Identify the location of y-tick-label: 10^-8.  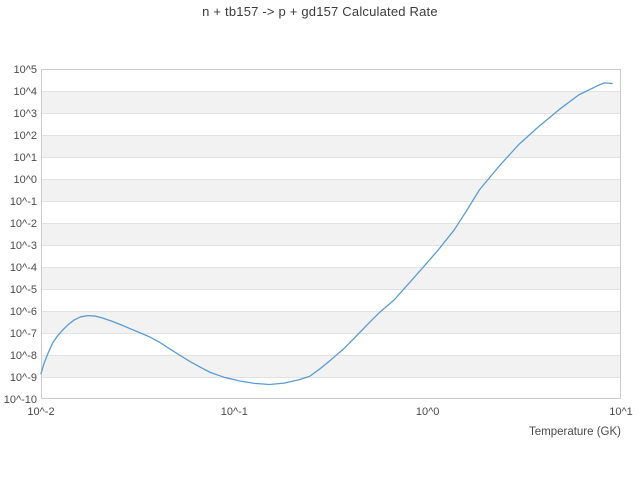
(23, 356).